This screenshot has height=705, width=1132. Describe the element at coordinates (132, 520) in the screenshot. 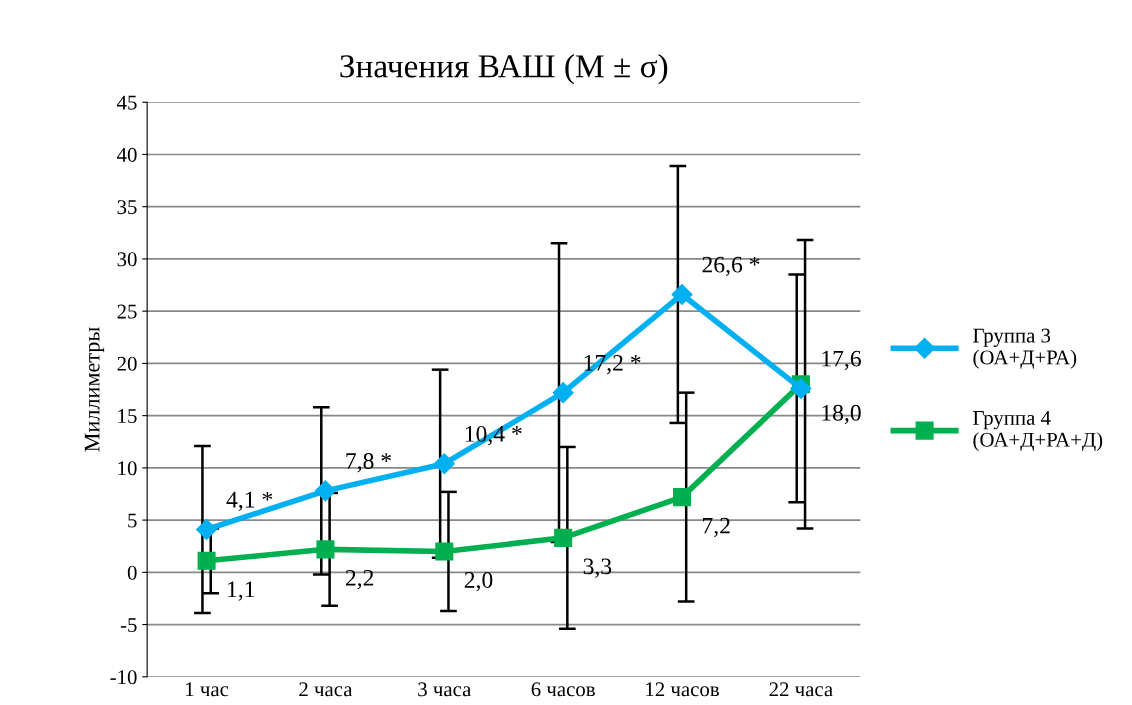

I see `y-tick-label: 5` at that location.